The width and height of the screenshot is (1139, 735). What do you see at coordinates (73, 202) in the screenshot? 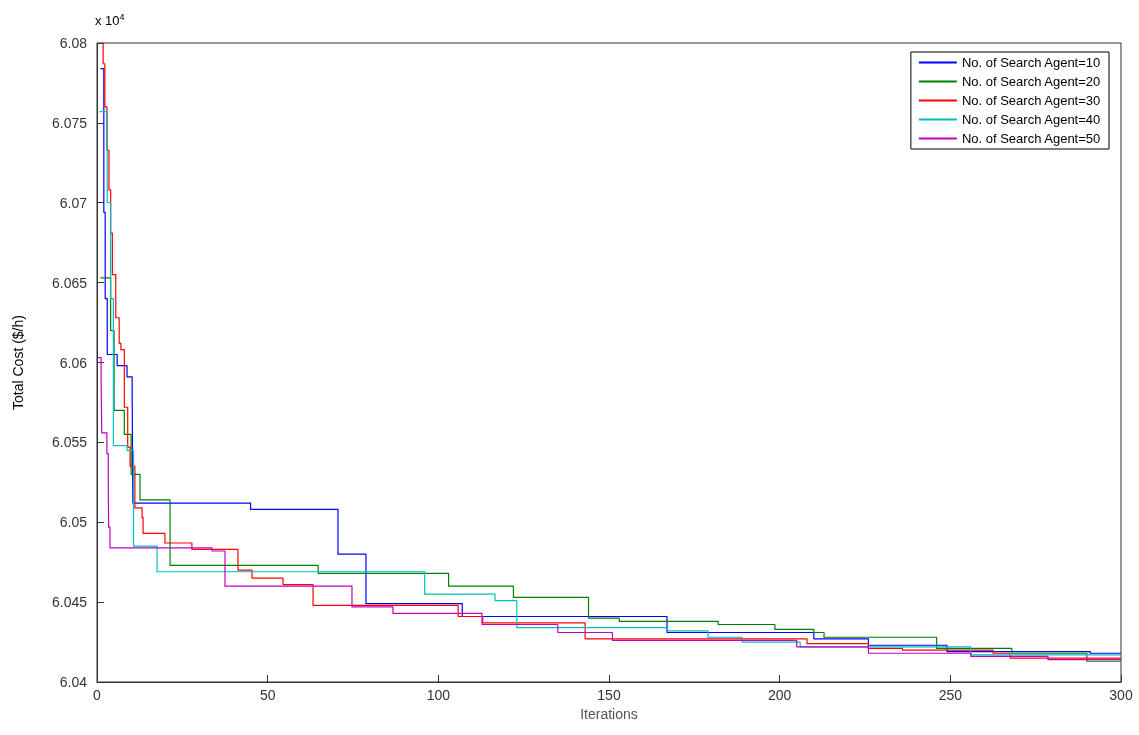
I see `y-tick-label: 6.07` at bounding box center [73, 202].